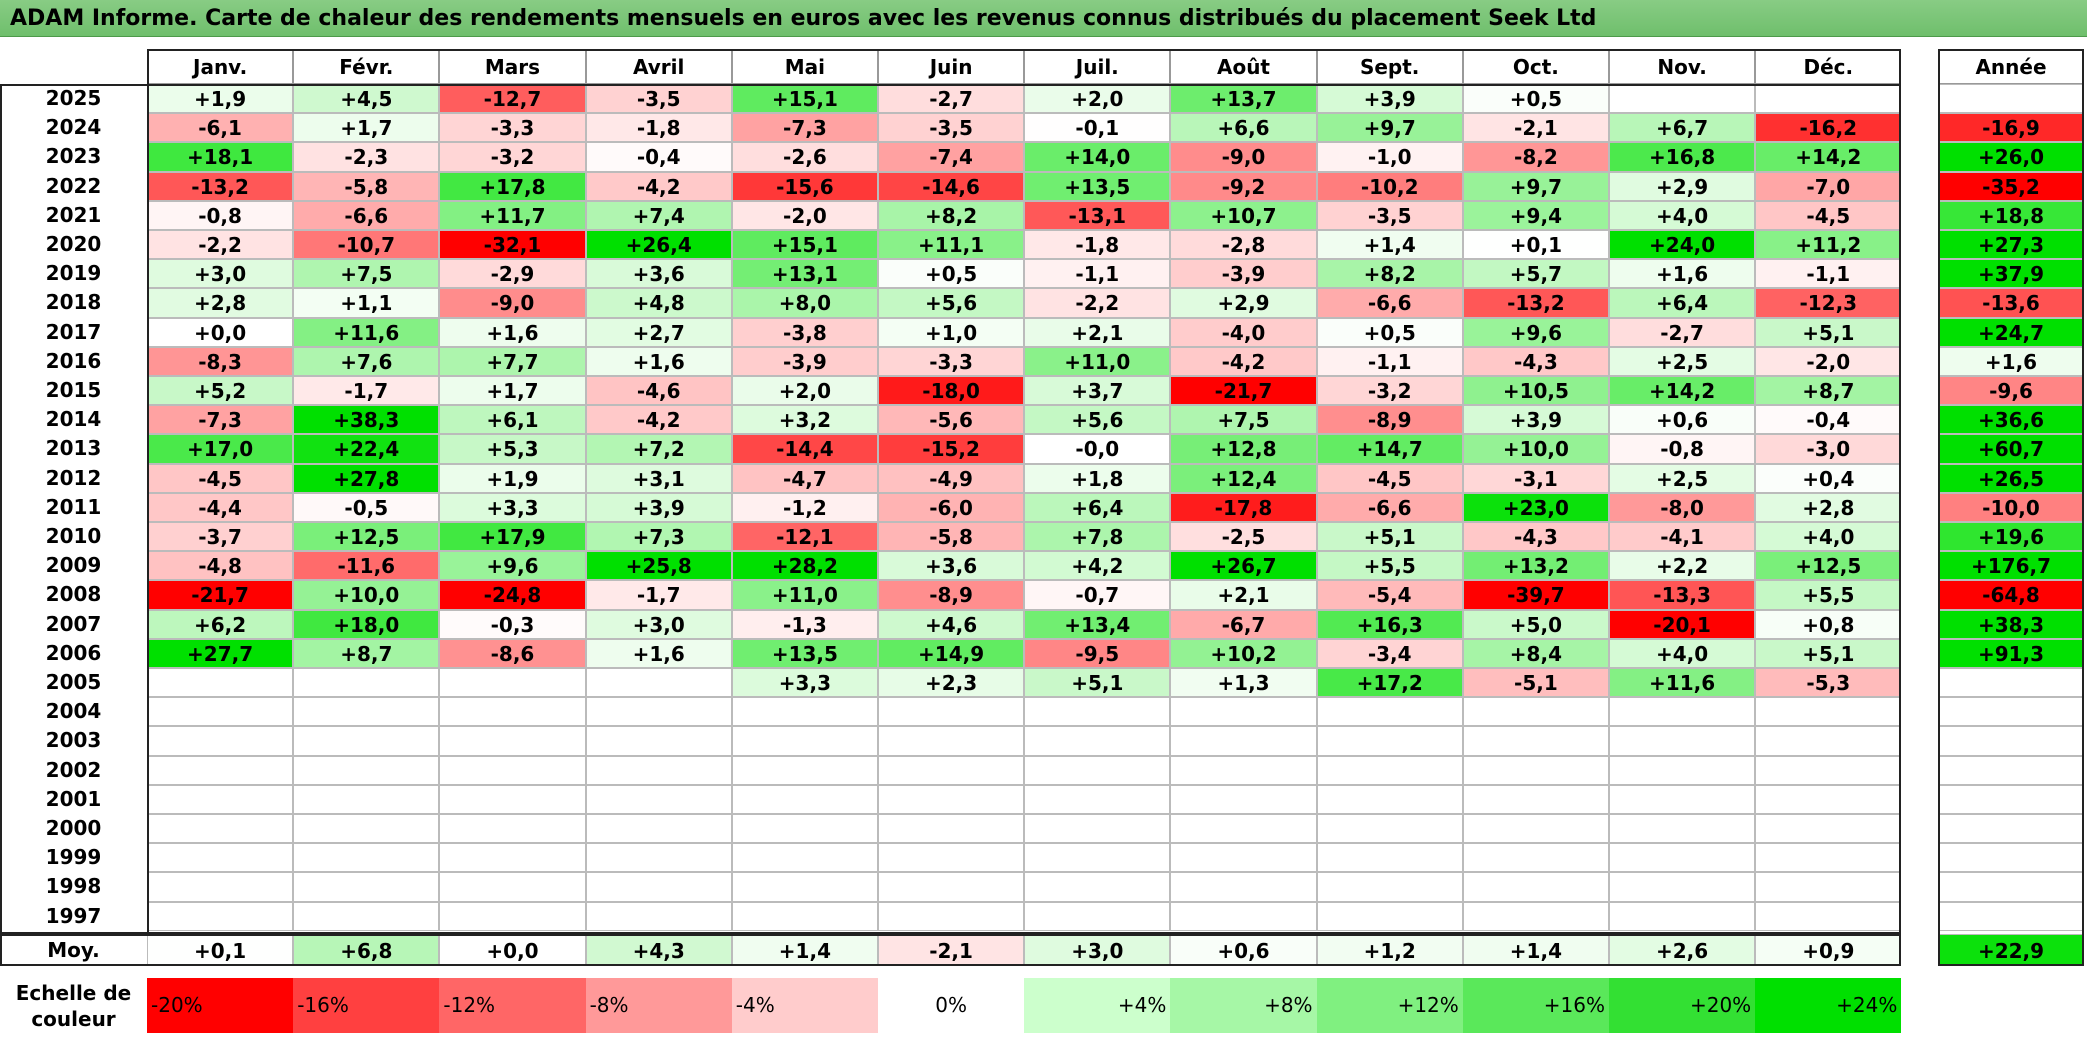 This screenshot has height=1037, width=2087. Describe the element at coordinates (951, 478) in the screenshot. I see `heatmap-cell: -4,9` at that location.